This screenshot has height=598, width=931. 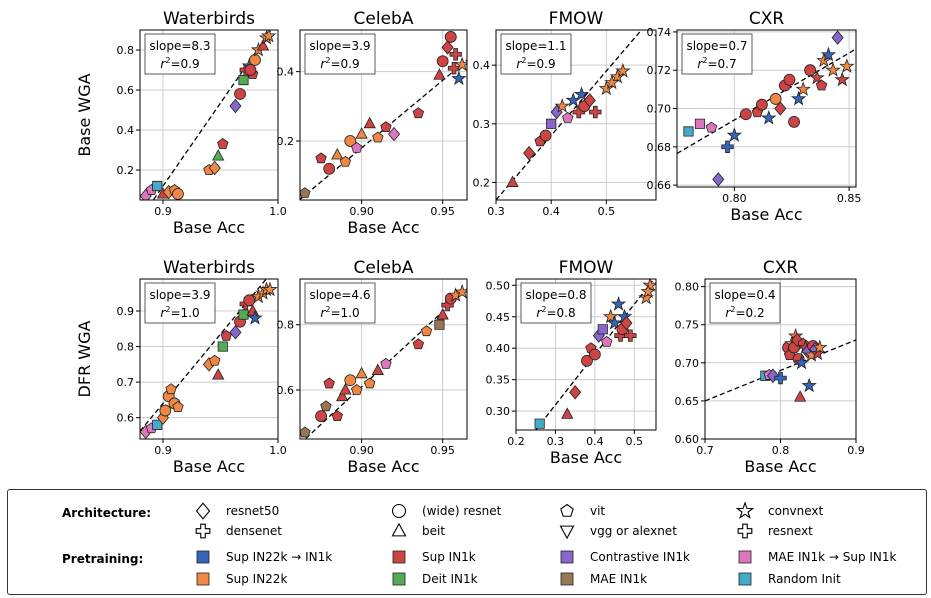 What do you see at coordinates (659, 147) in the screenshot?
I see `y-tick-label: 0.68` at bounding box center [659, 147].